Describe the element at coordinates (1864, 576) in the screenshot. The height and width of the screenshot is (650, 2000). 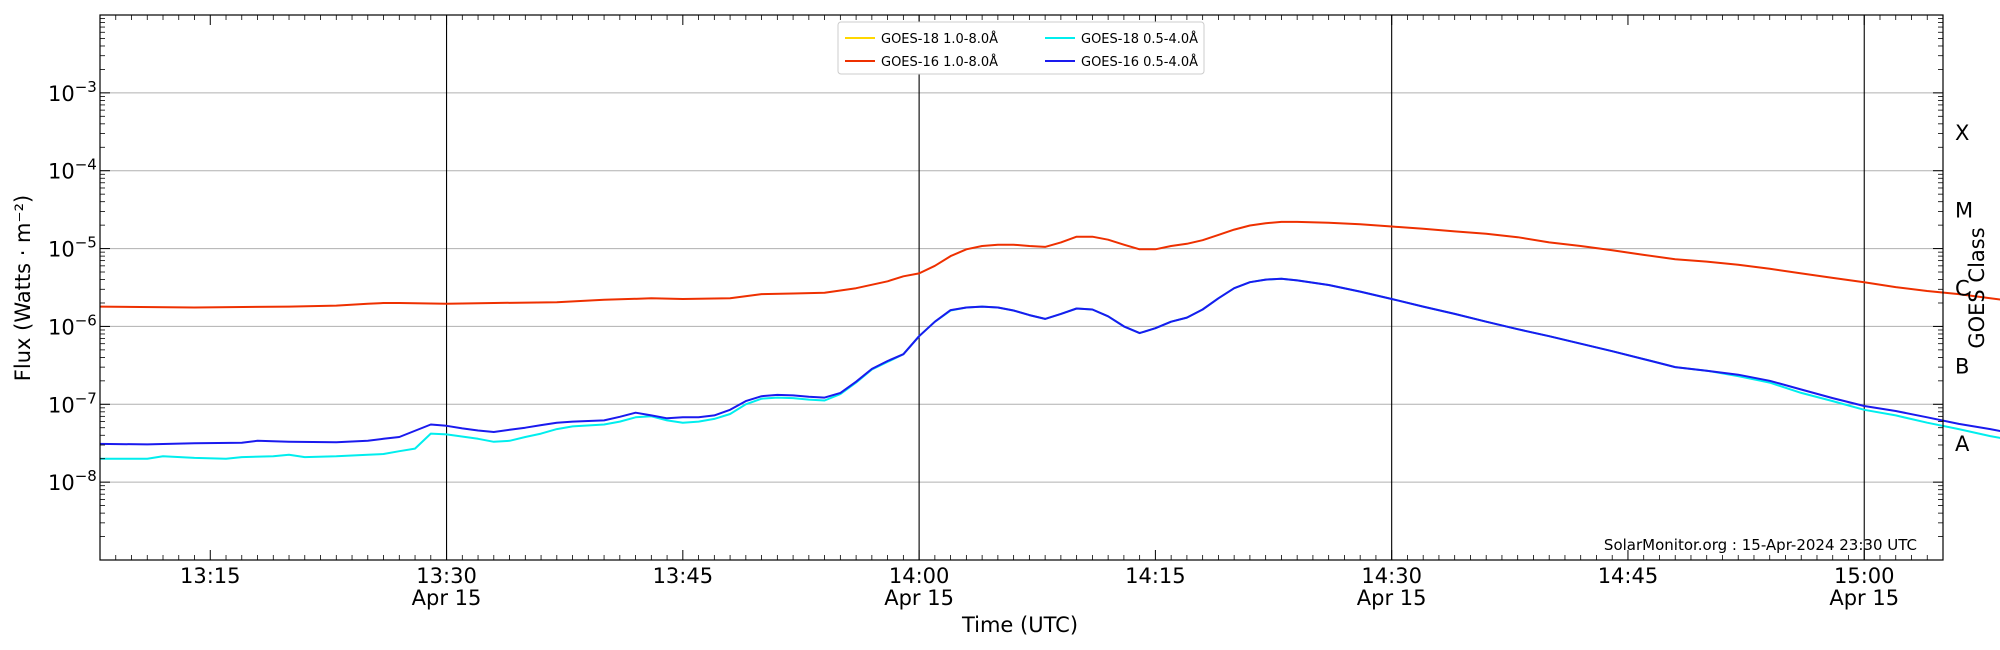
I see `x-tick-label: 15:00` at that location.